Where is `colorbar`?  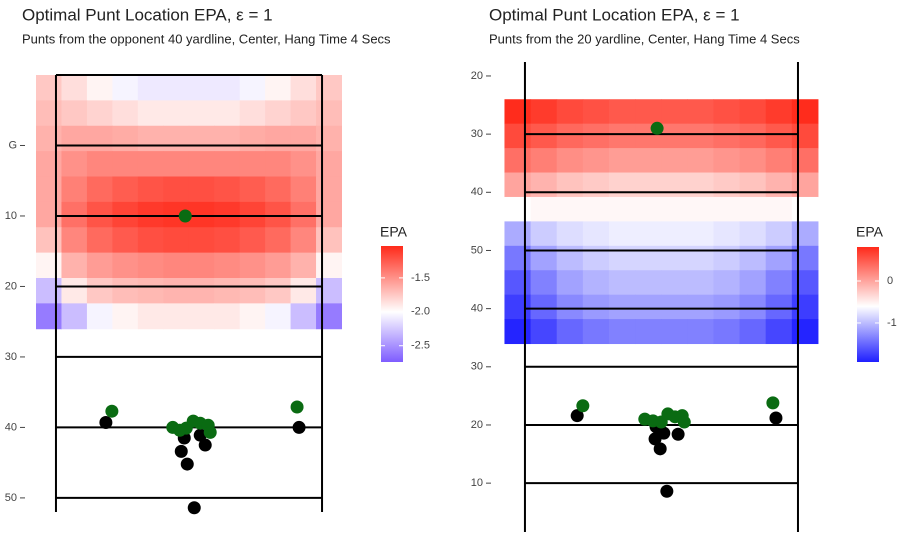 colorbar is located at coordinates (868, 304).